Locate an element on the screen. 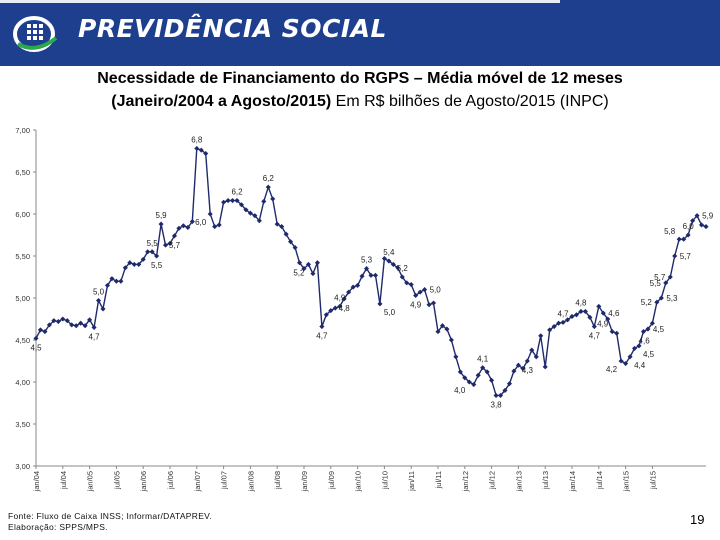 Image resolution: width=720 pixels, height=540 pixels. x-tick-label: jul/06 is located at coordinates (170, 480).